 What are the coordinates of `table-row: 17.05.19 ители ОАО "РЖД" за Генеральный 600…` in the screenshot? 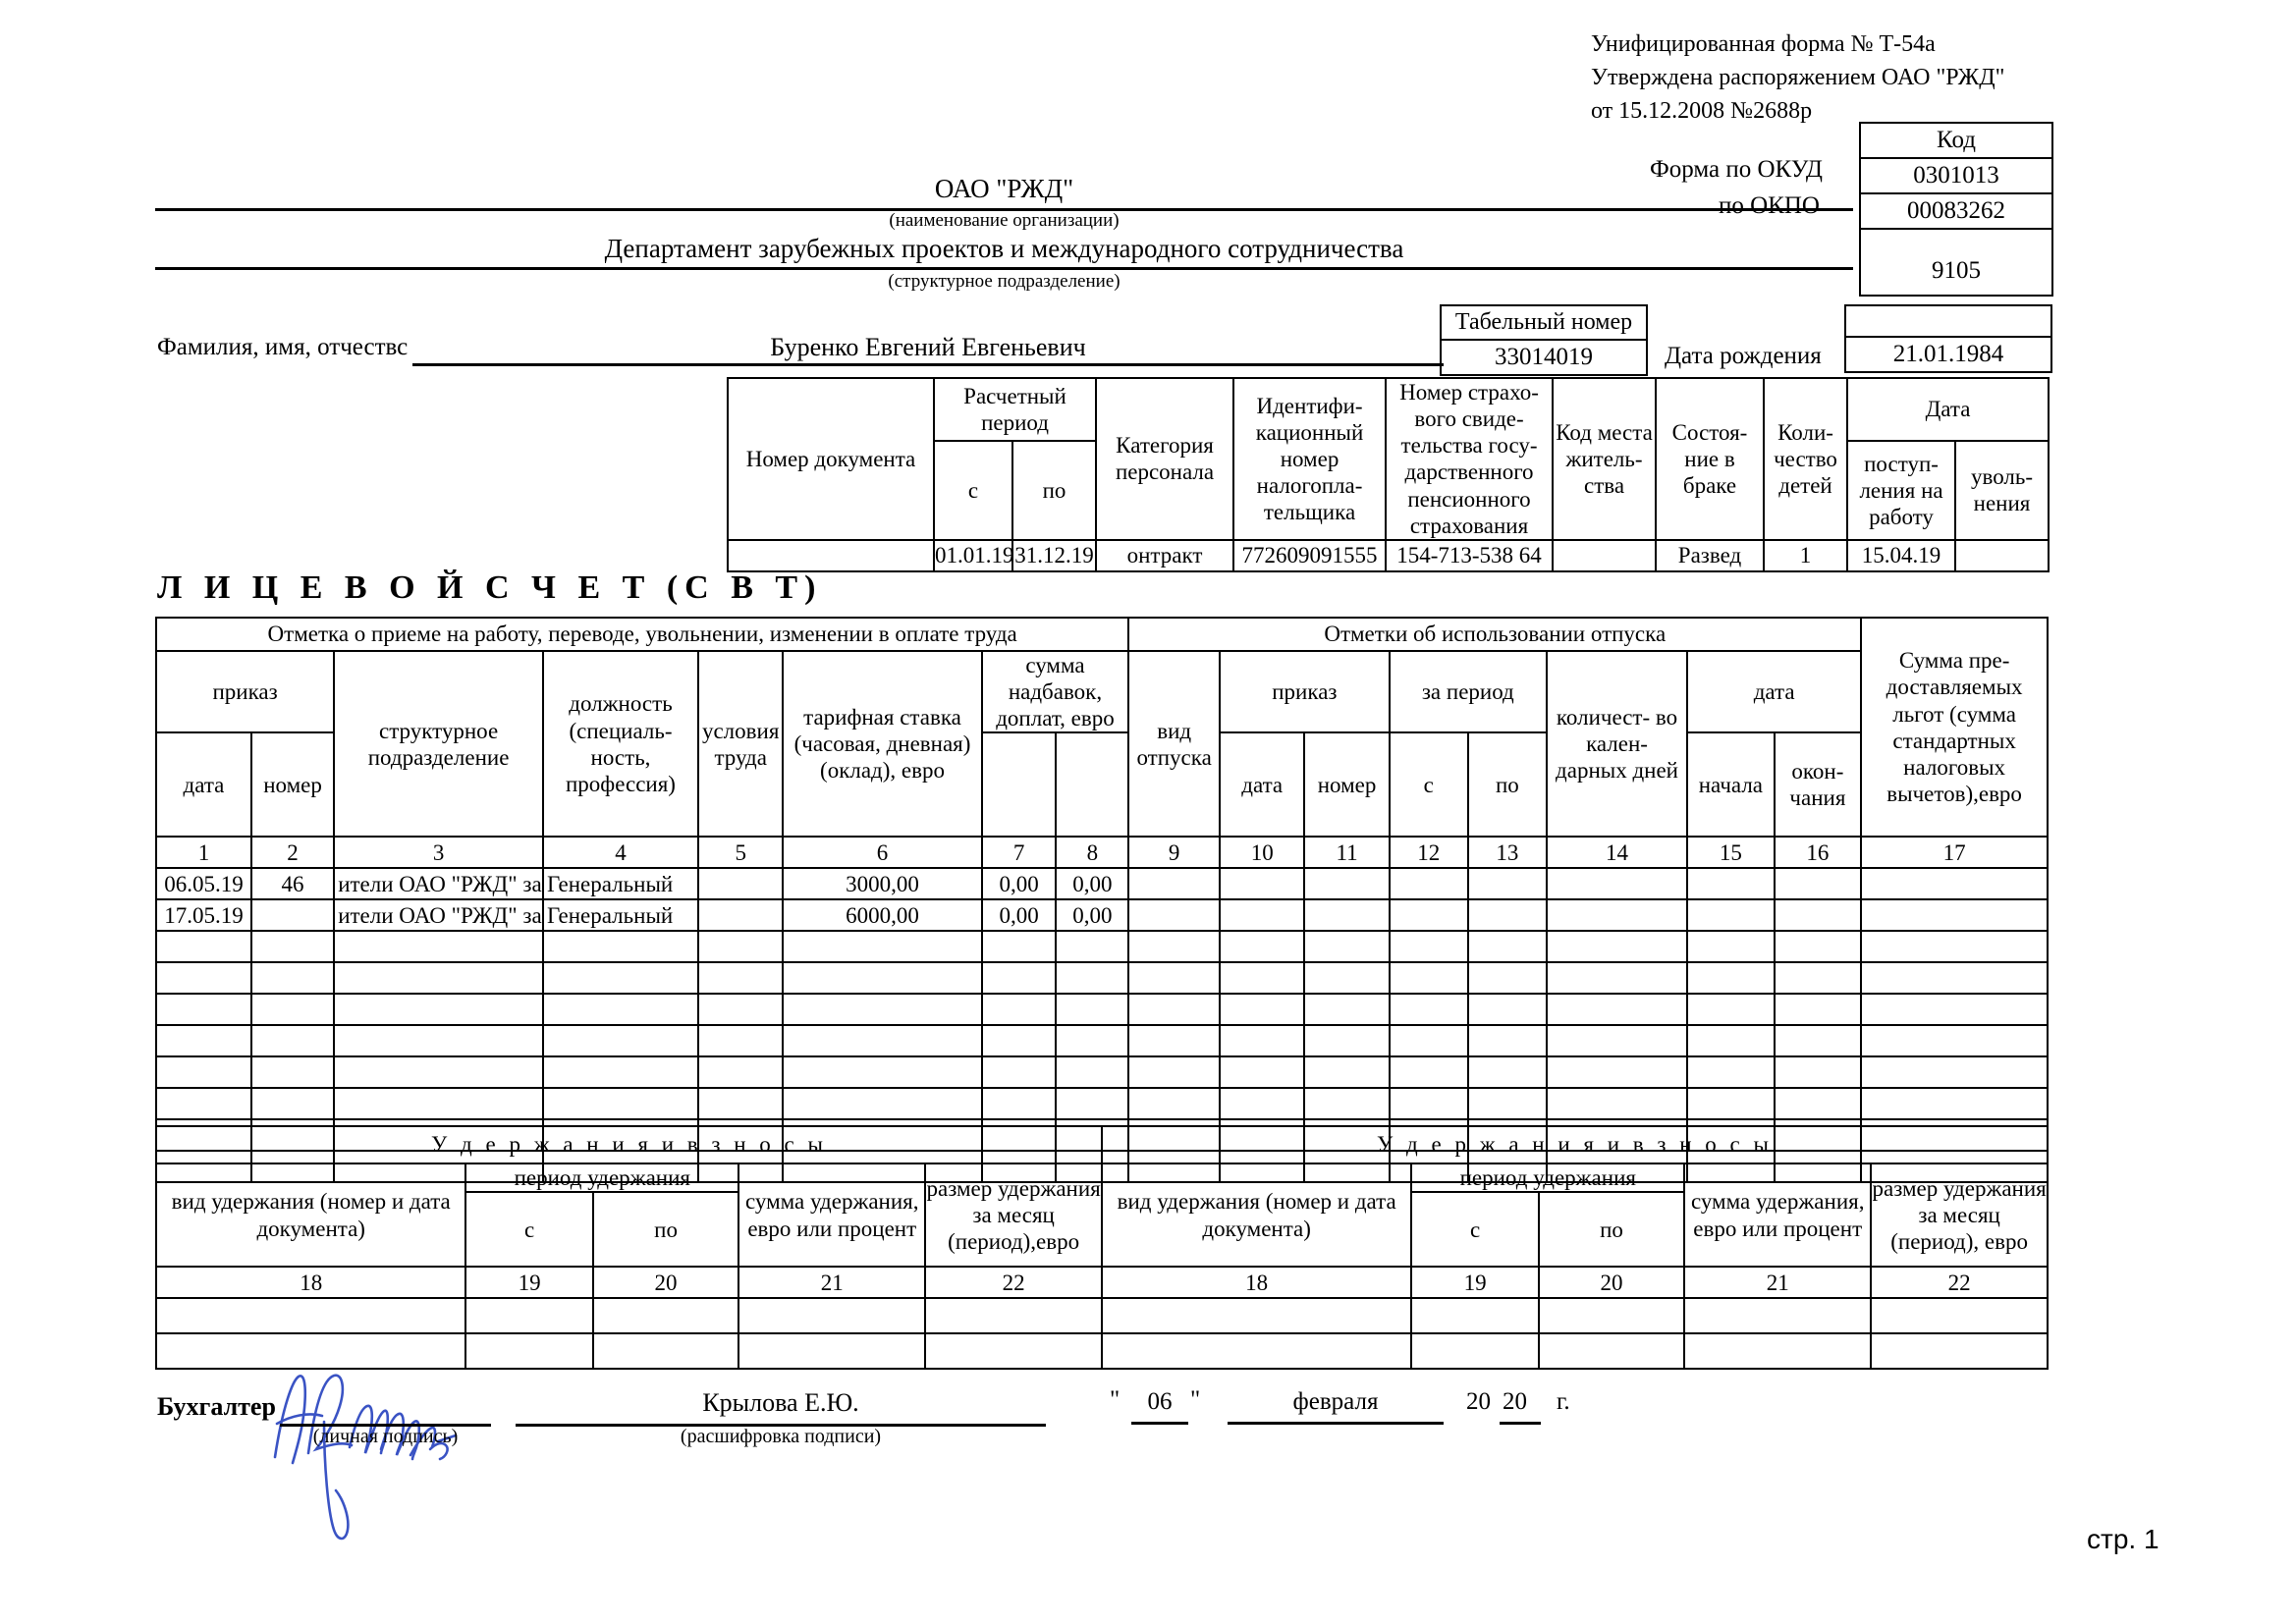 It's located at (1102, 915).